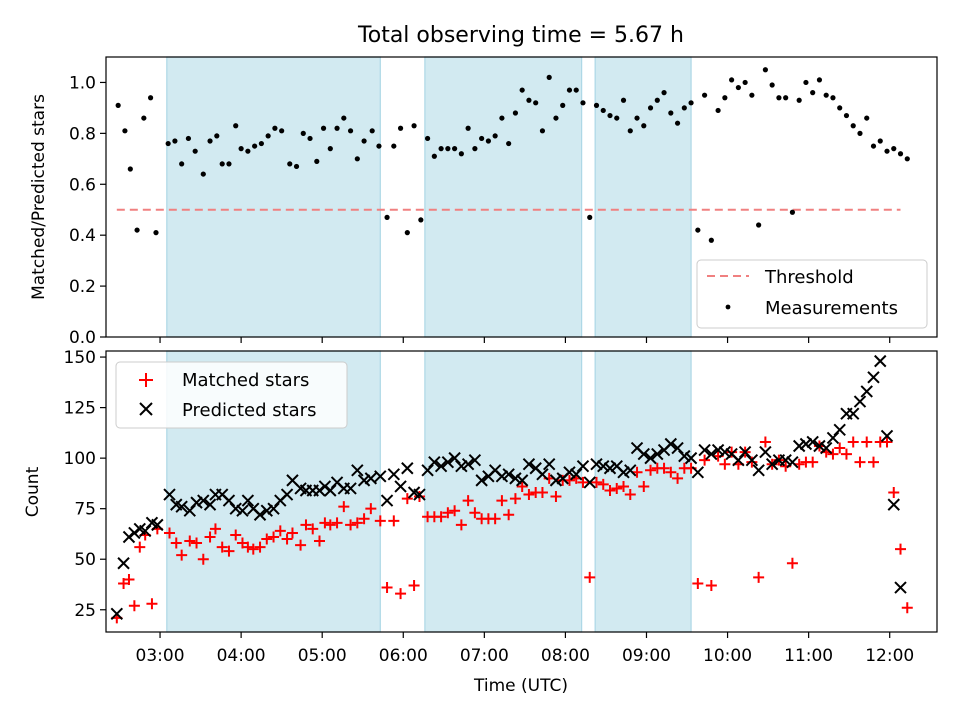 This screenshot has height=720, width=960. I want to click on y-tick-label: 100, so click(80, 459).